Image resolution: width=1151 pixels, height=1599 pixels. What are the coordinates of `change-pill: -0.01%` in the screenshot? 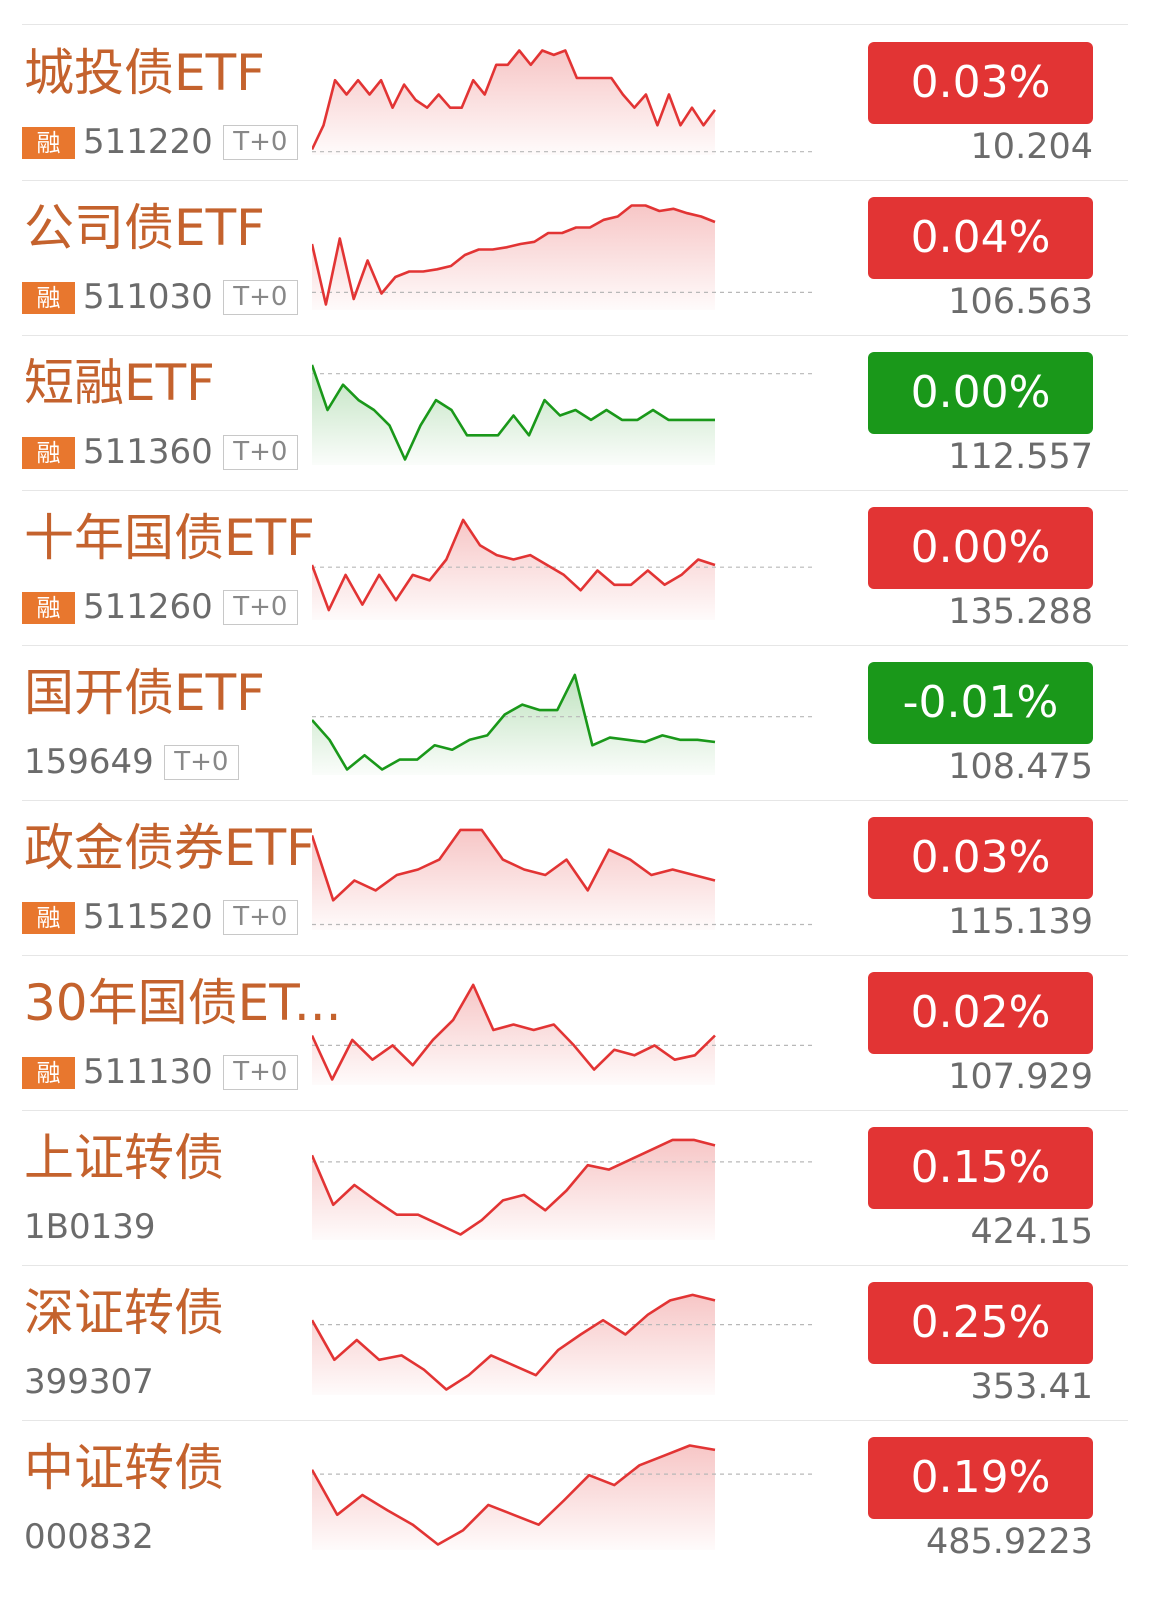 It's located at (980, 703).